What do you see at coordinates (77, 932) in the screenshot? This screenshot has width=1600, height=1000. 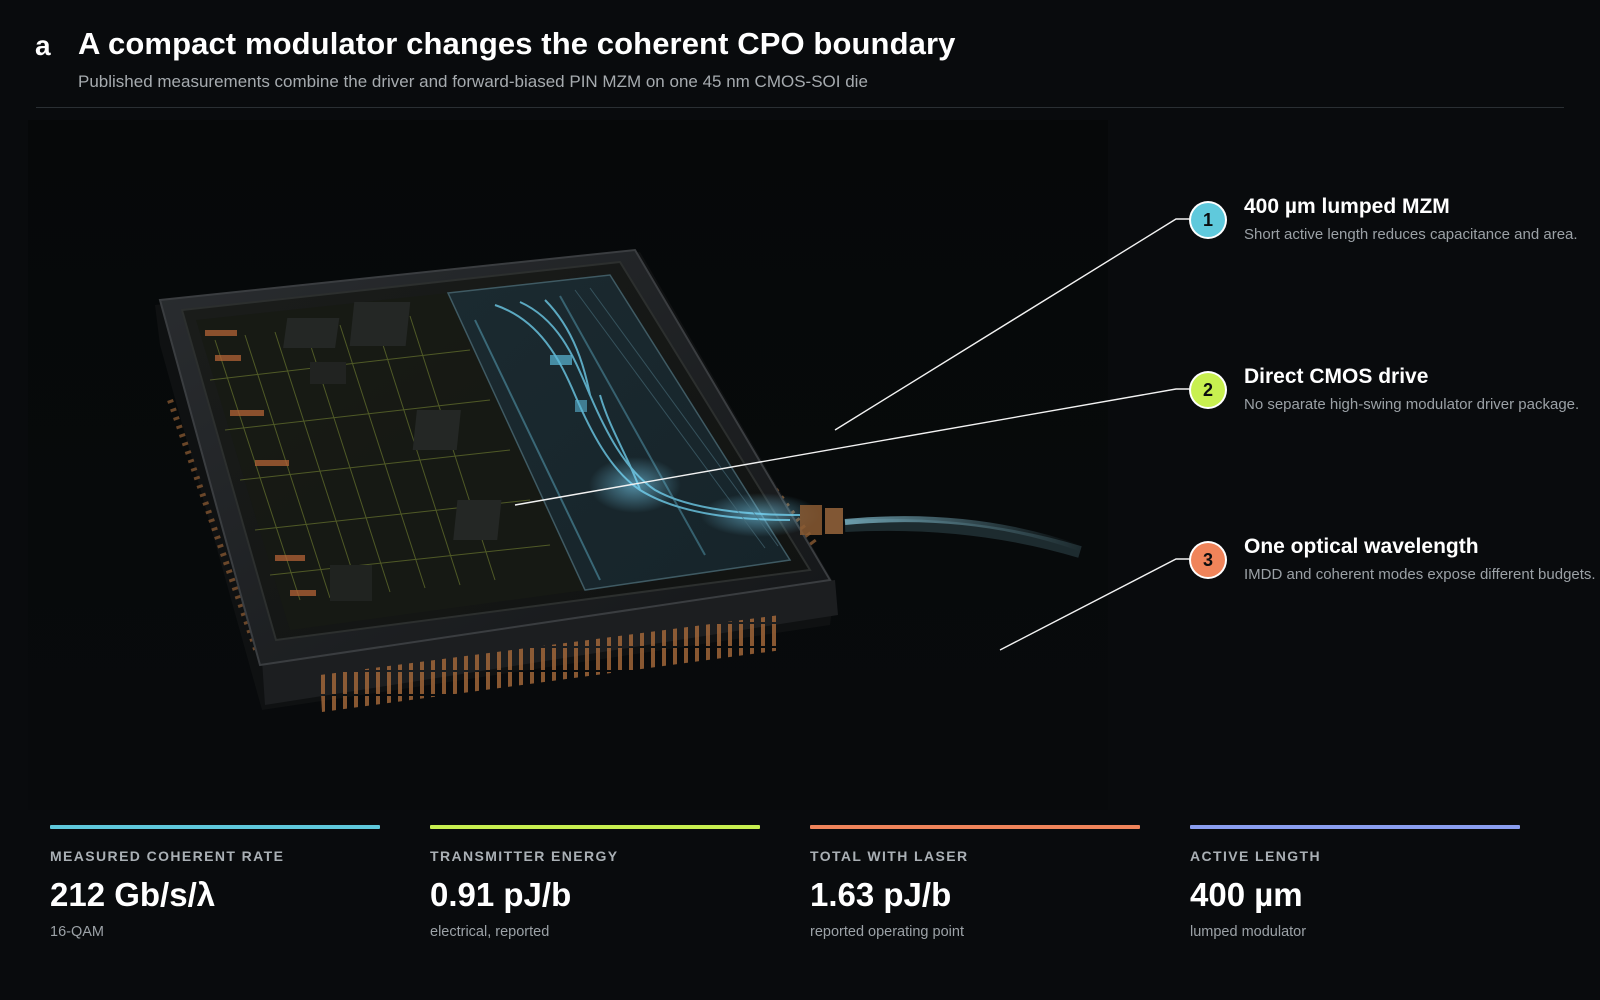 I see `stat-note: 16-QAM` at bounding box center [77, 932].